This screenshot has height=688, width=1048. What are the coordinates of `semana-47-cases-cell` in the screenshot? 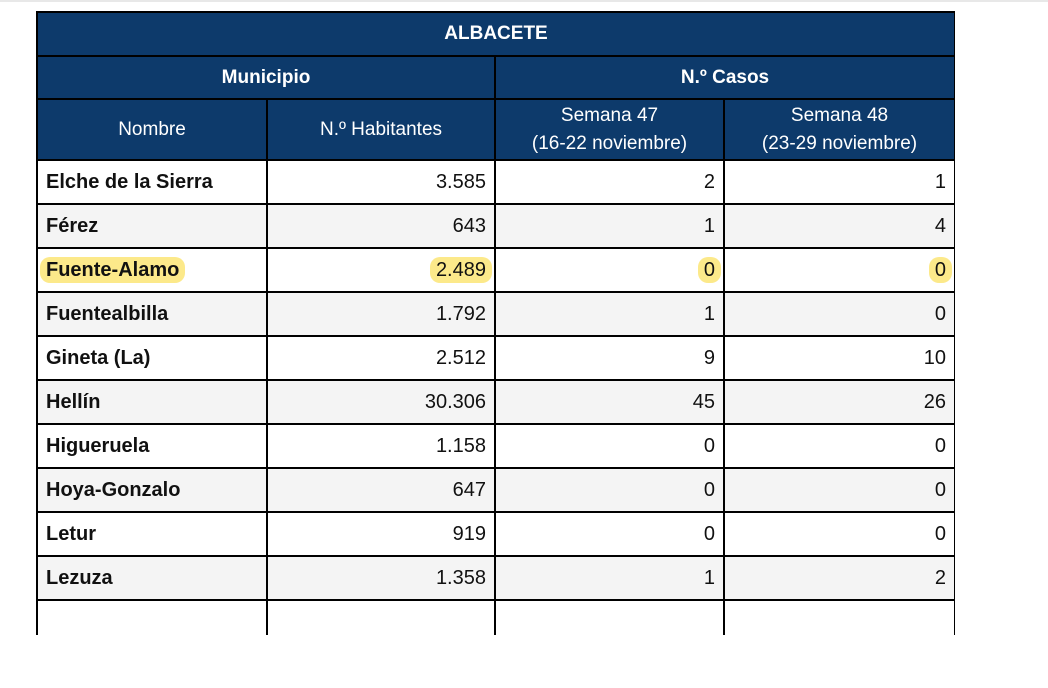 It's located at (609, 617).